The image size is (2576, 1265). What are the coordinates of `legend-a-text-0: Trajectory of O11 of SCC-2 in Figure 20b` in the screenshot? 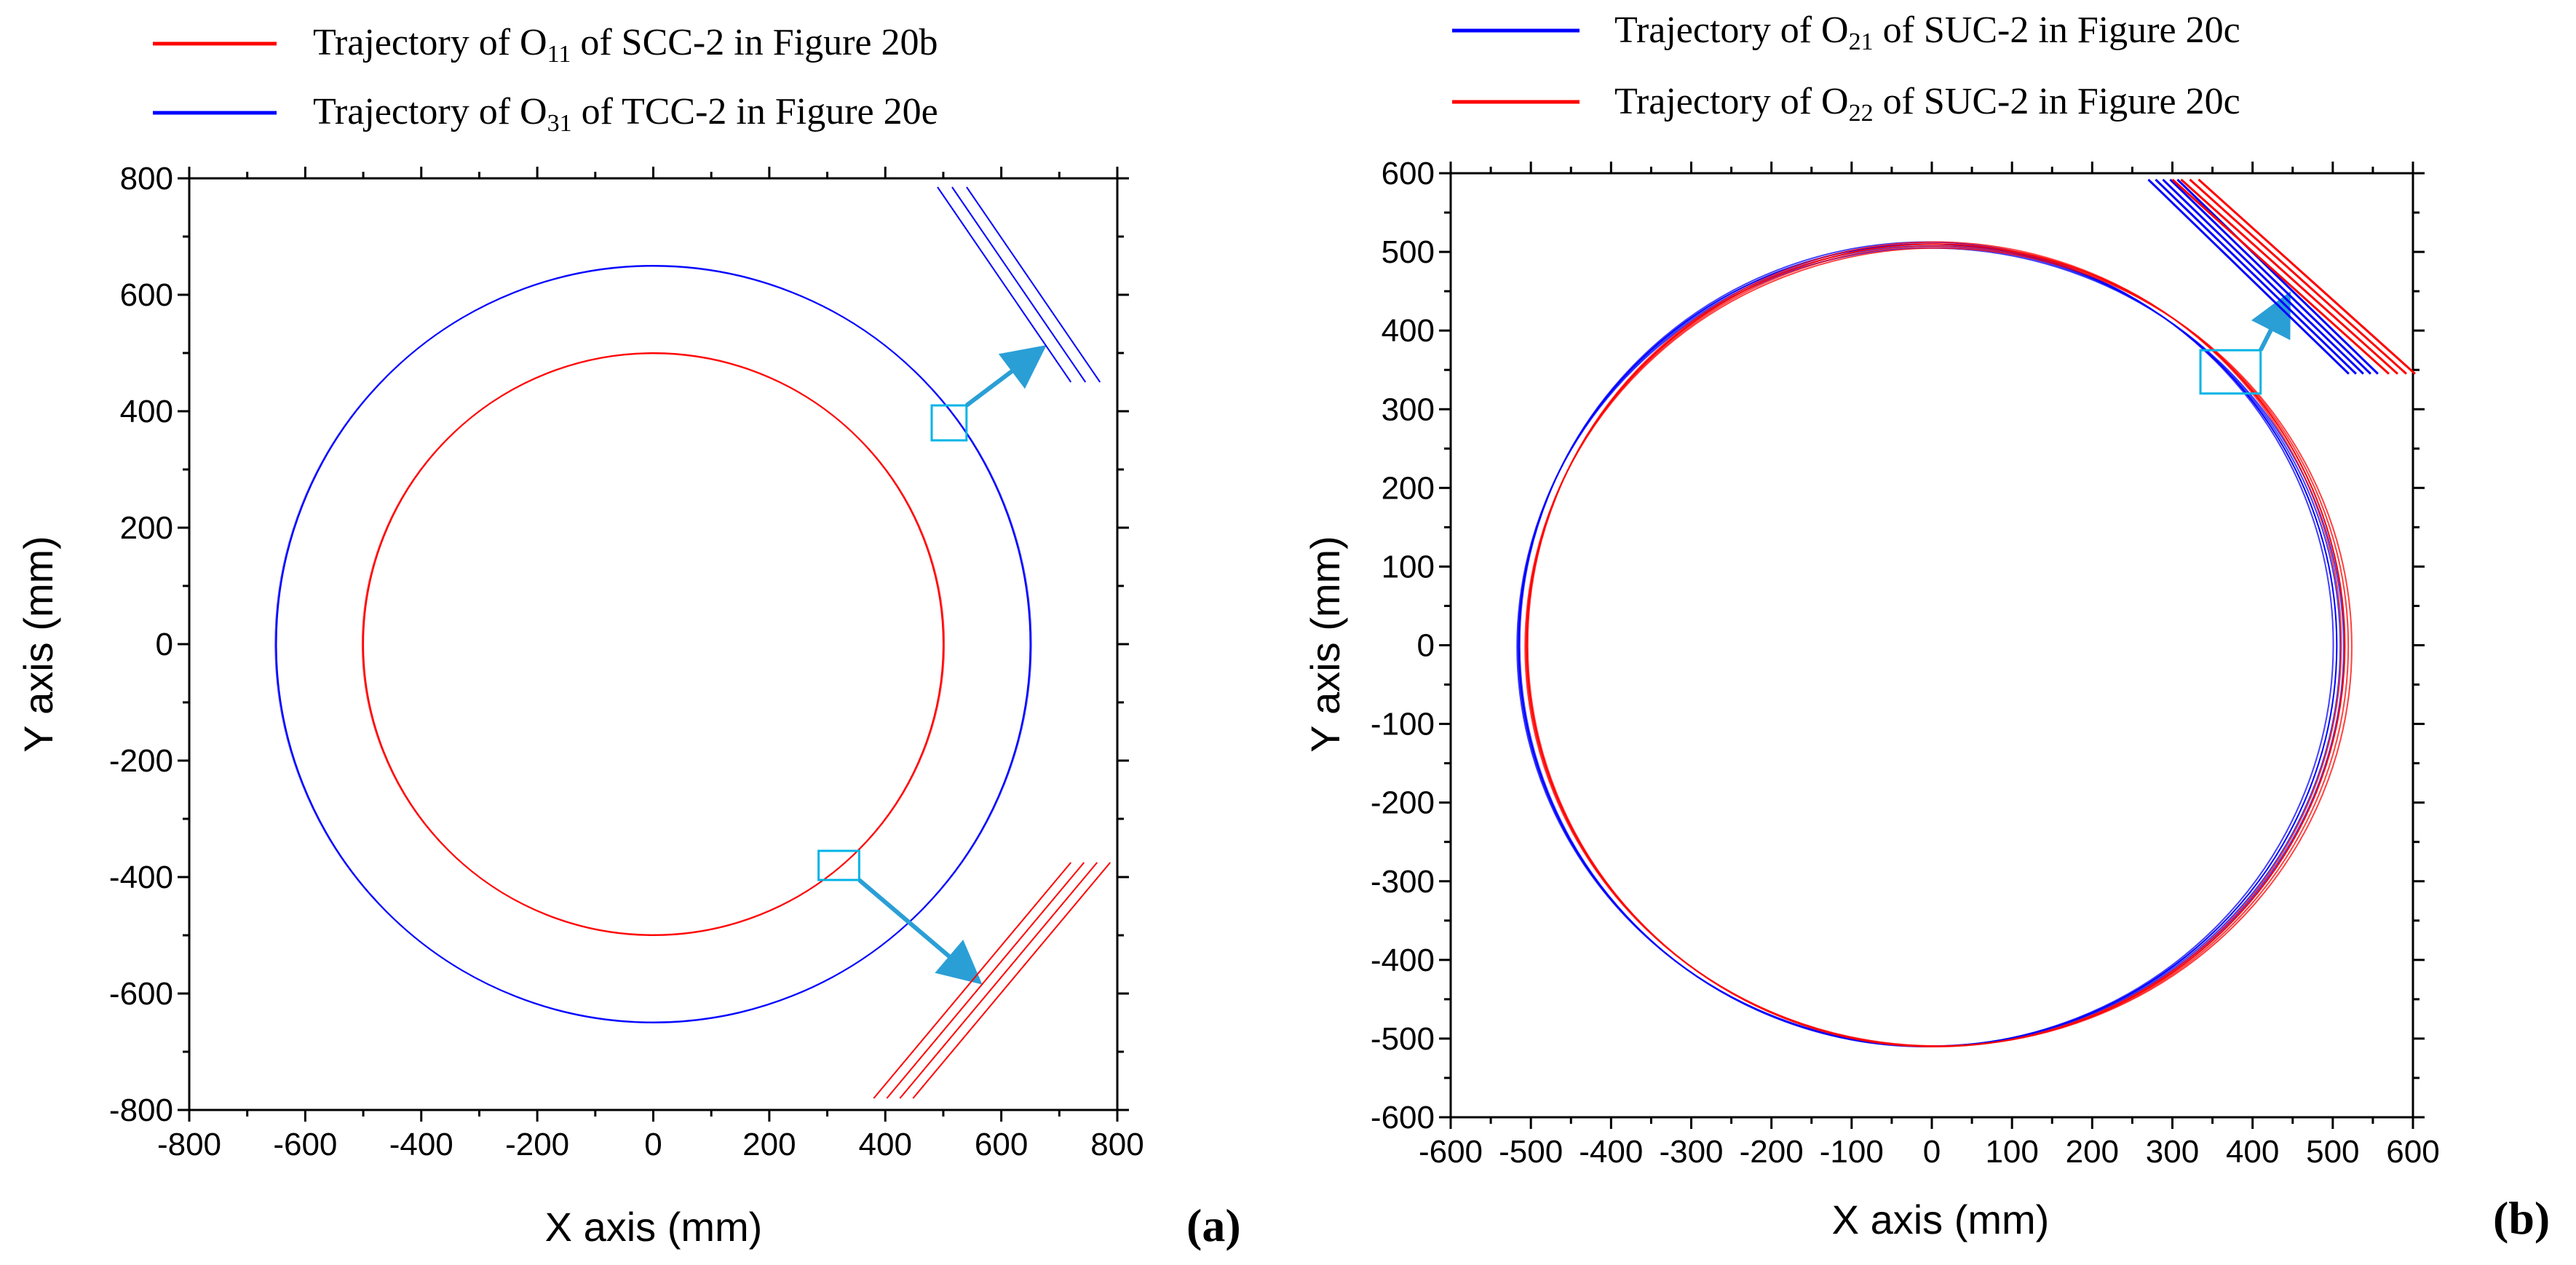 It's located at (625, 45).